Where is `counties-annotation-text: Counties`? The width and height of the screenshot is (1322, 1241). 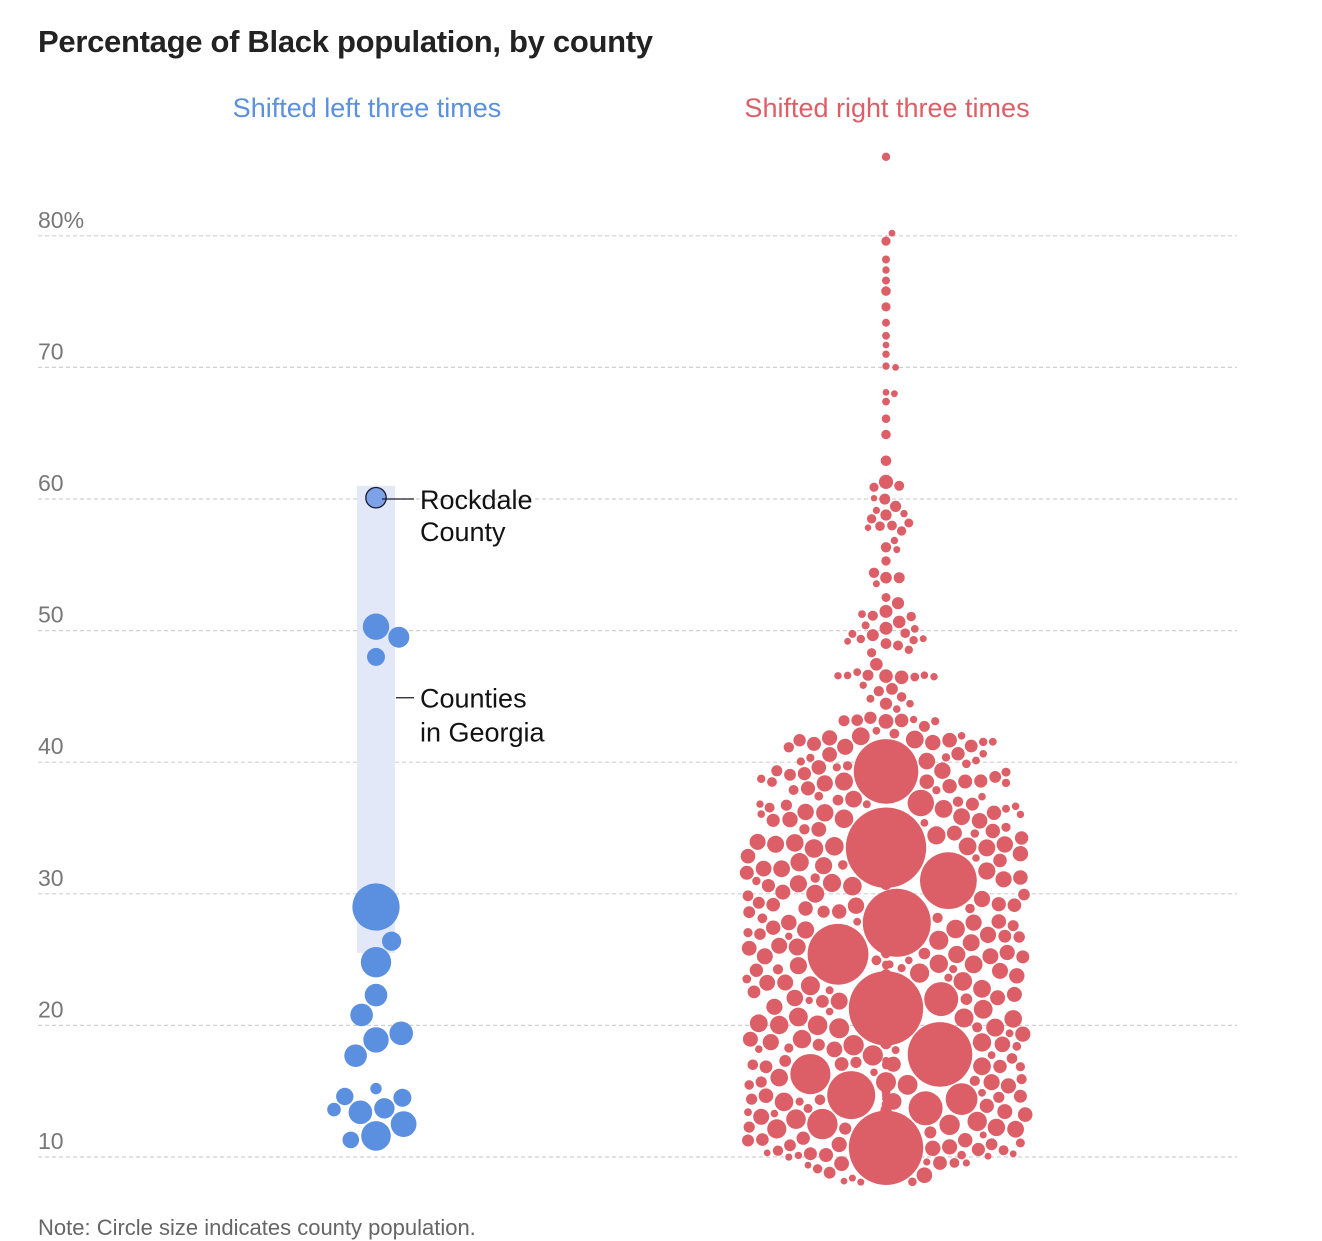 counties-annotation-text: Counties is located at coordinates (473, 699).